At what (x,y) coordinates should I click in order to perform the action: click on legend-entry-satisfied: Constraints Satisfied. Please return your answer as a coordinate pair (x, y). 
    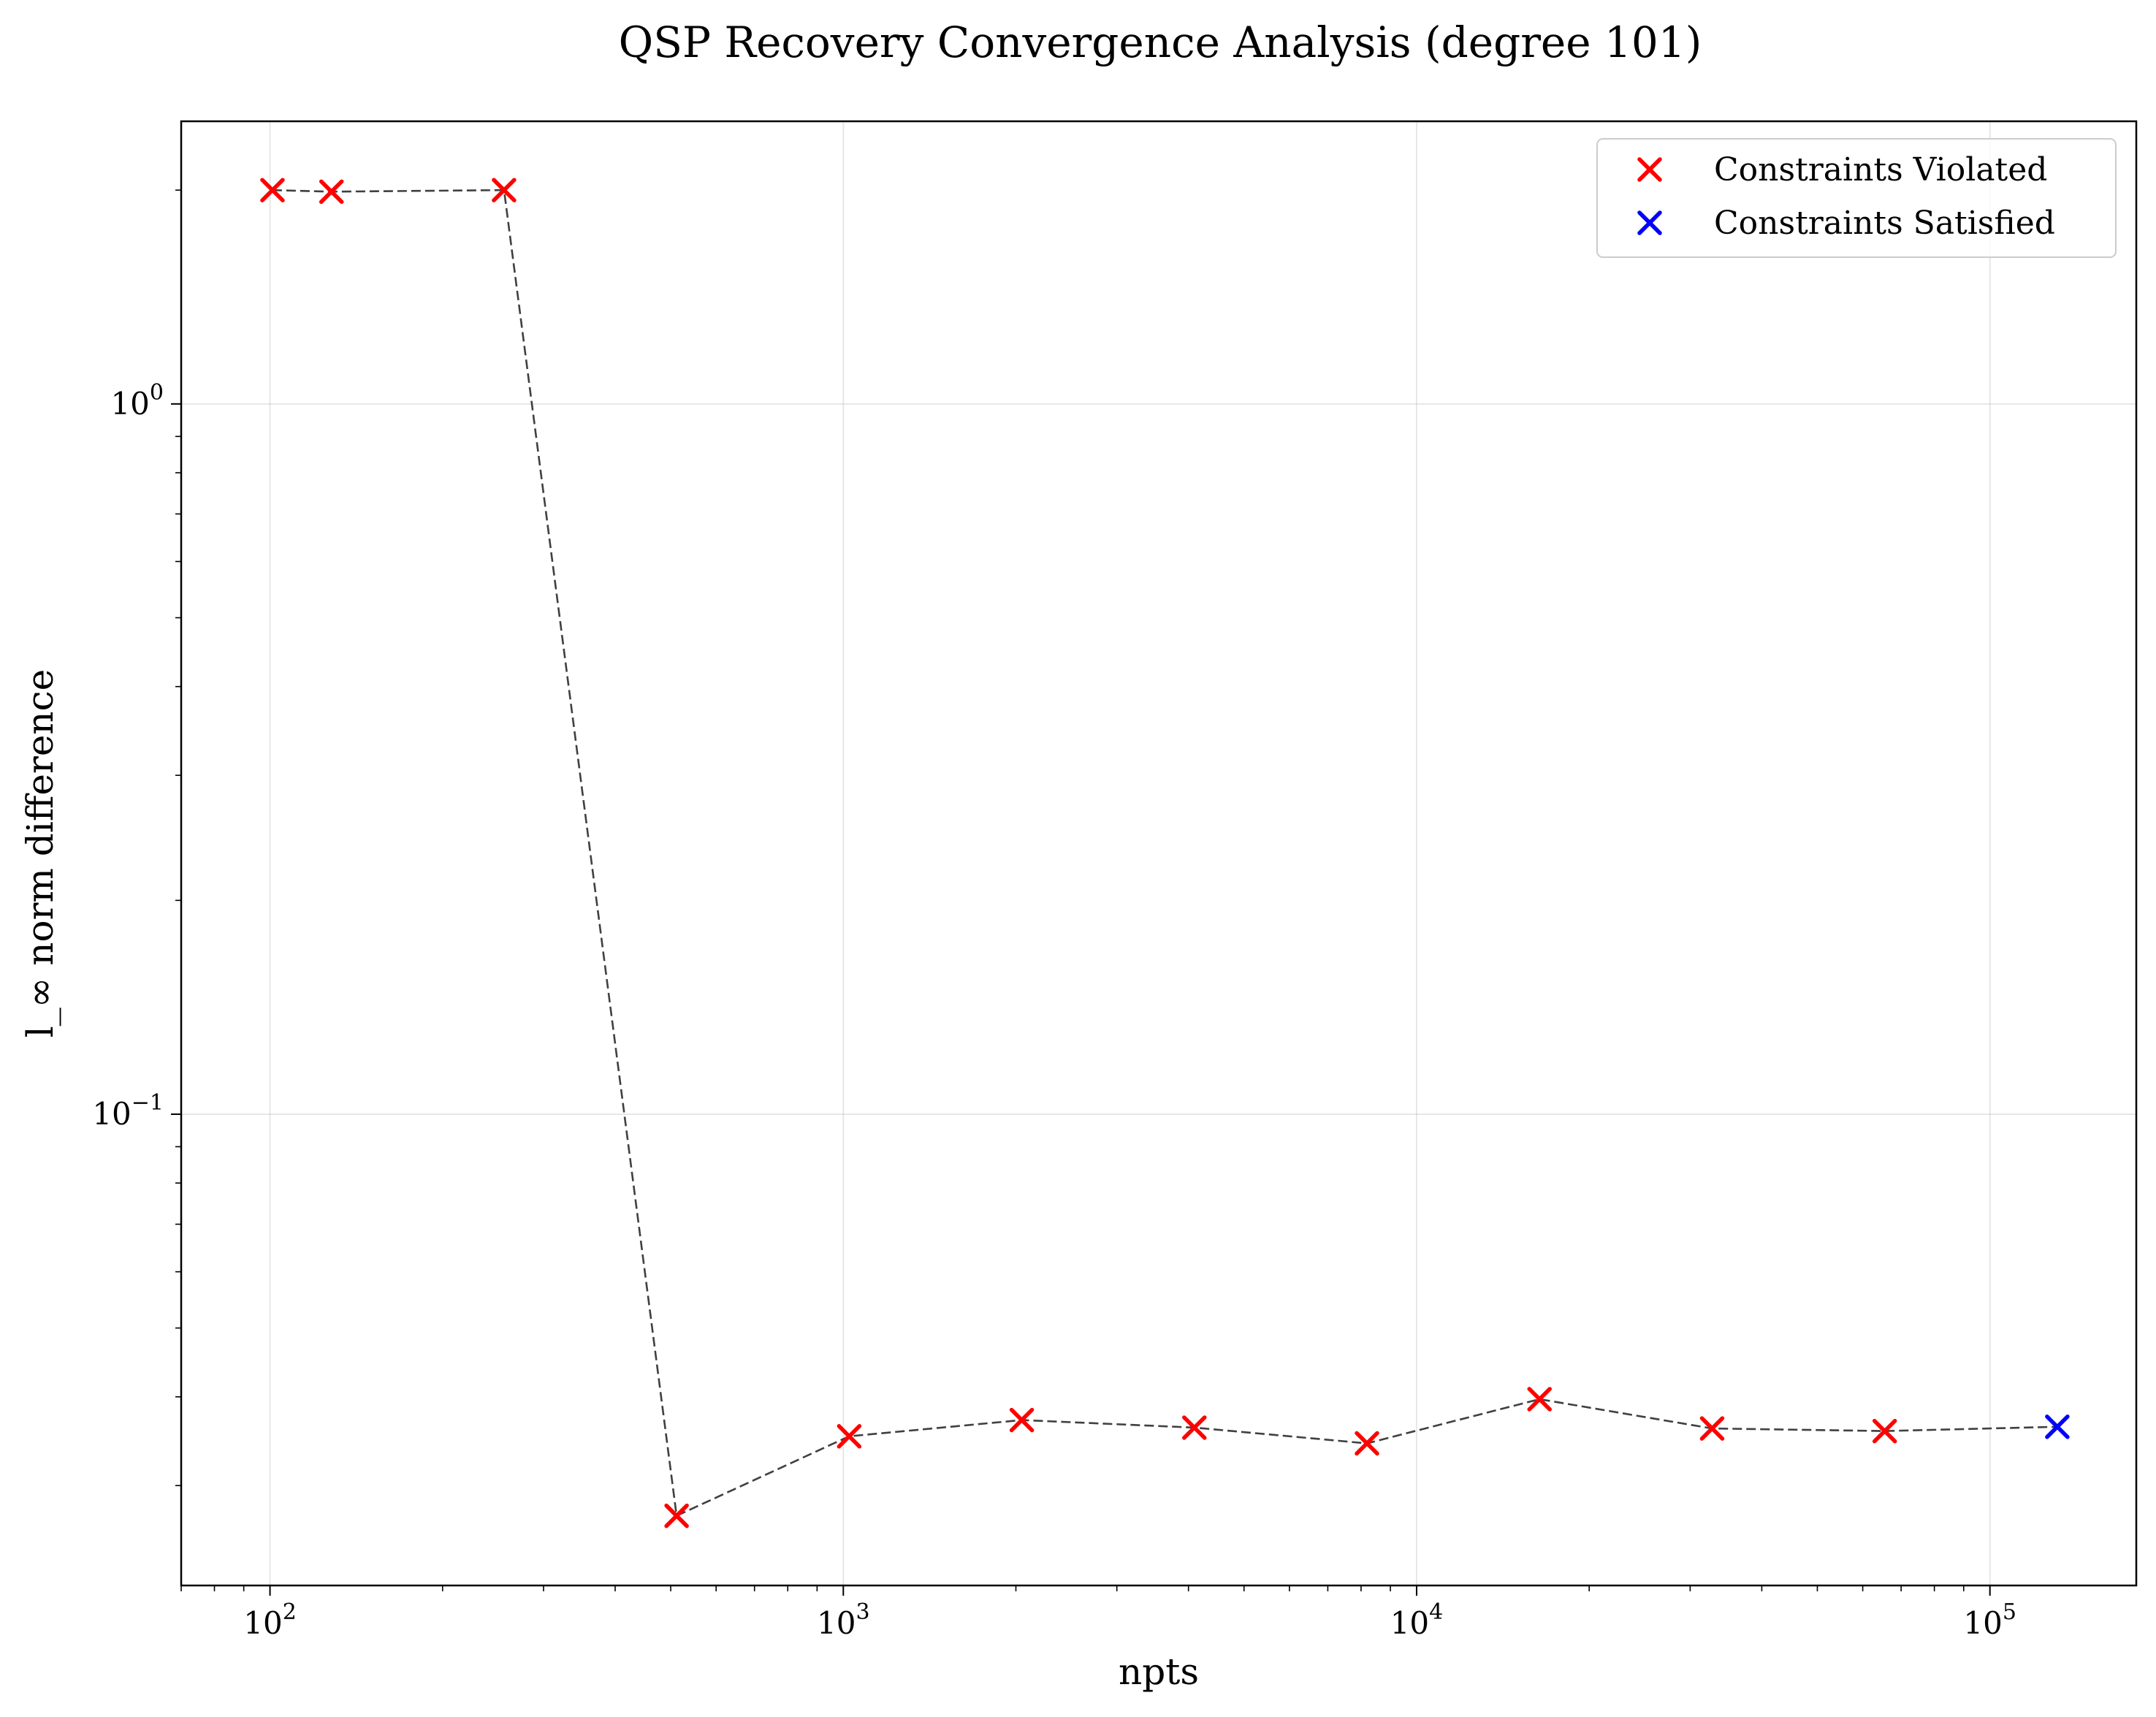
    Looking at the image, I should click on (1846, 223).